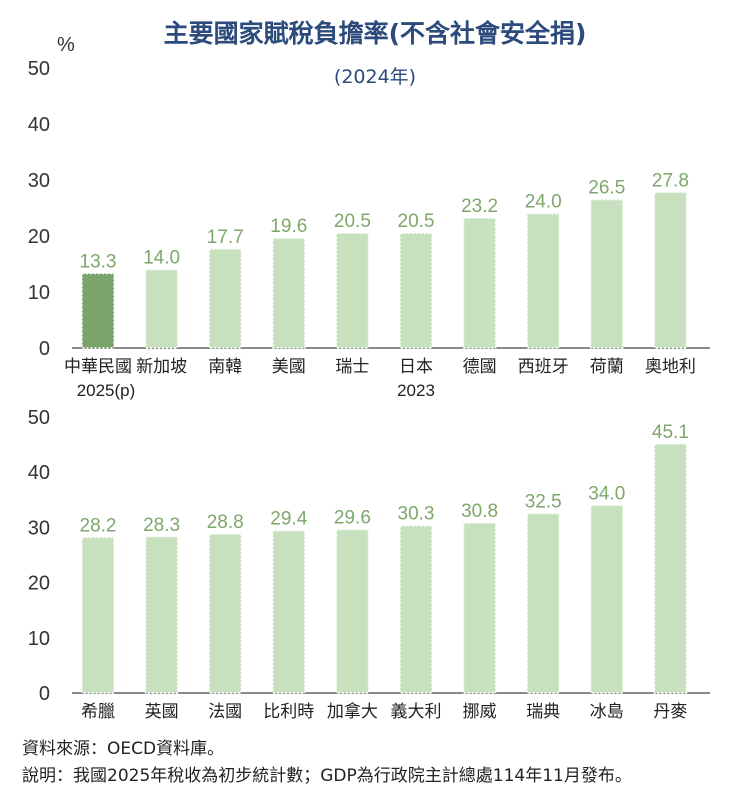  Describe the element at coordinates (375, 77) in the screenshot. I see `chart-subtitle: (2024年)` at that location.